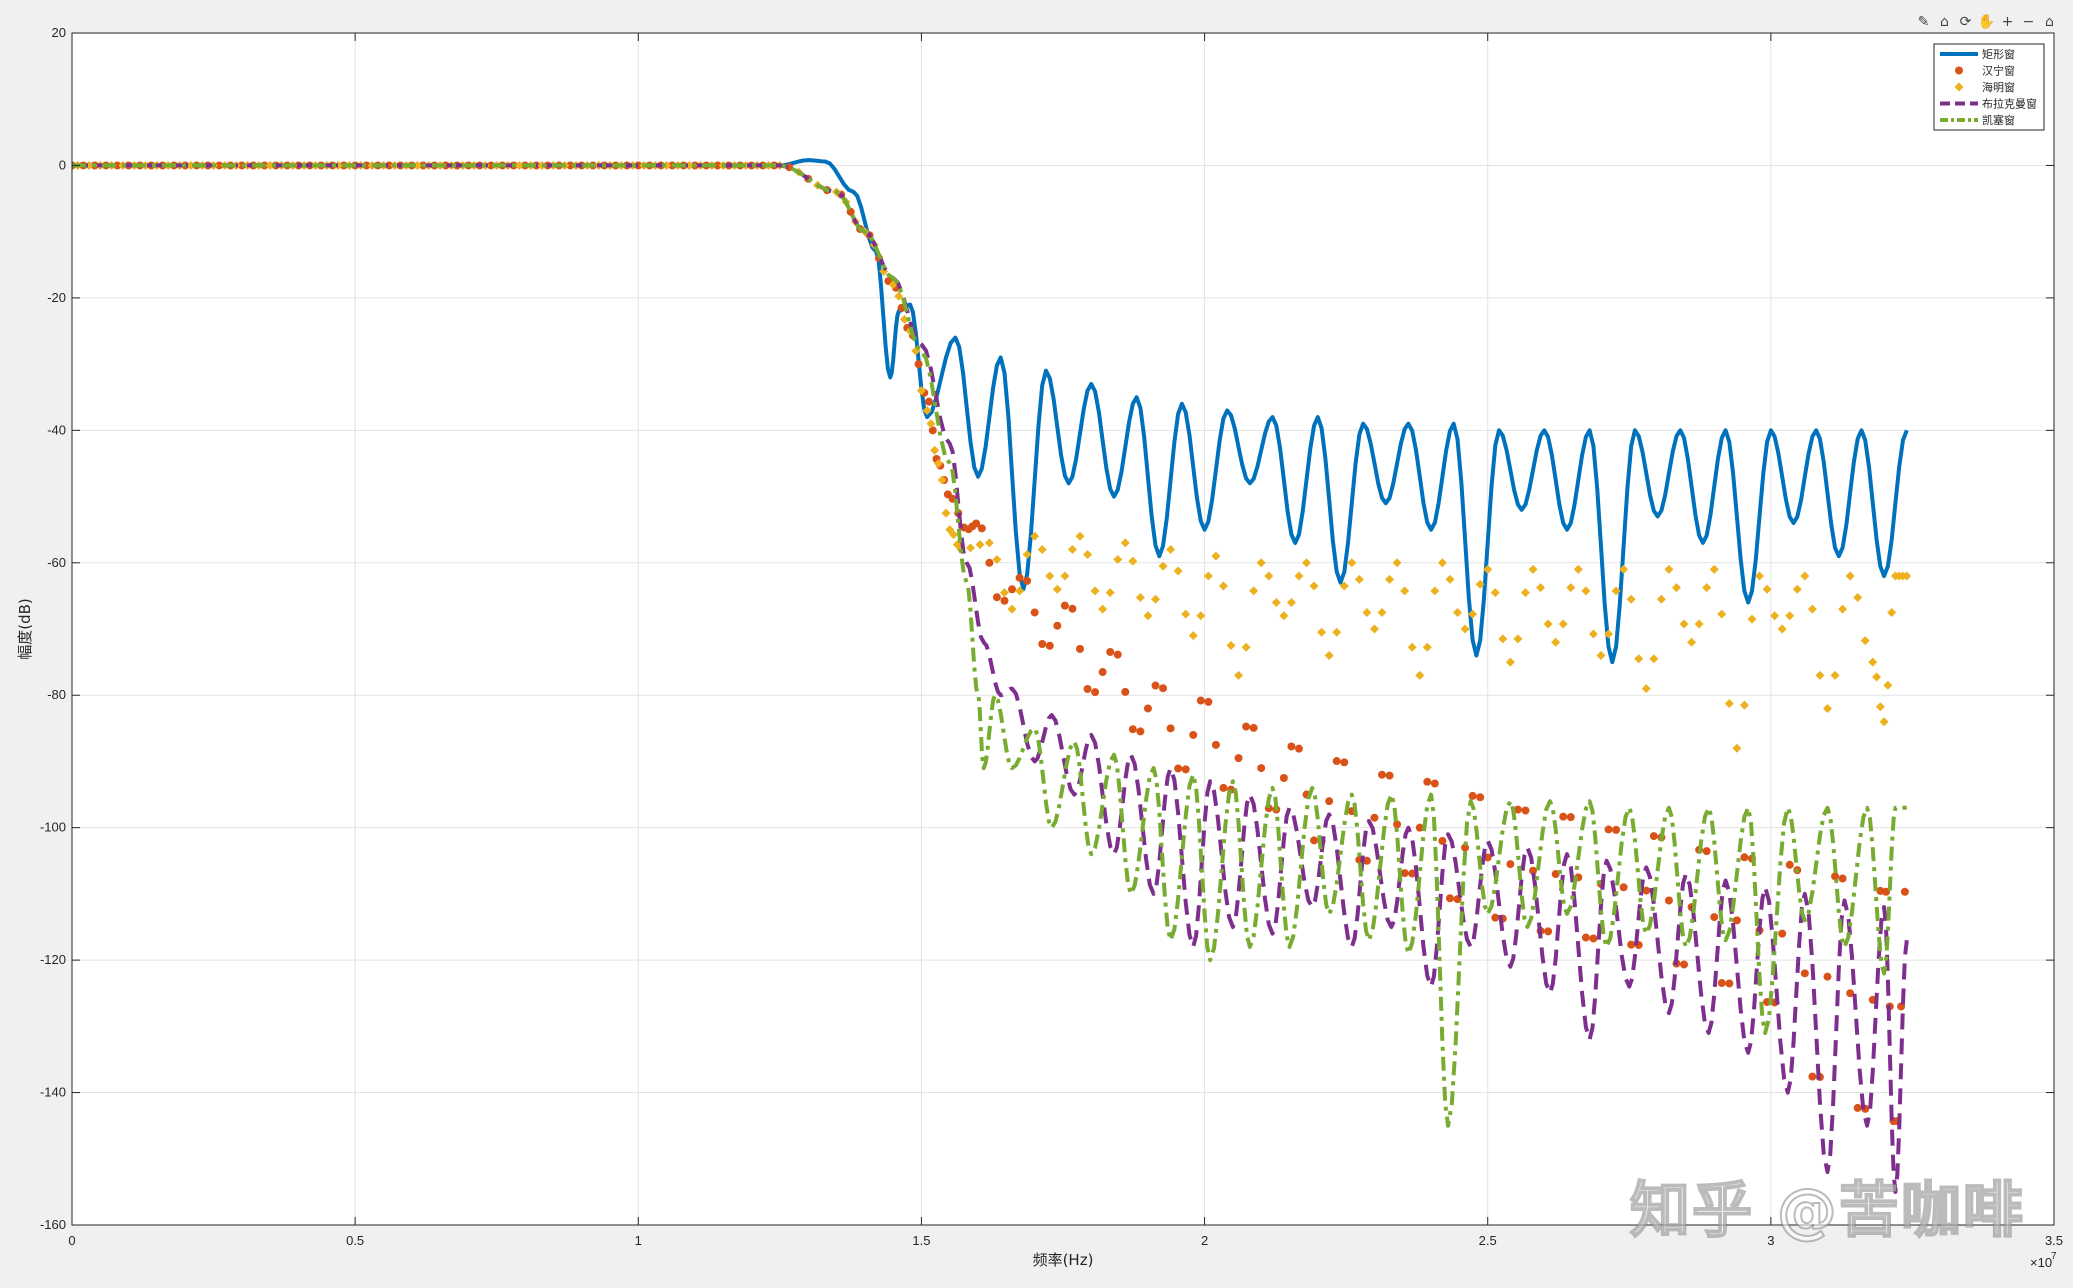  What do you see at coordinates (53, 959) in the screenshot?
I see `y-tick-label: -120` at bounding box center [53, 959].